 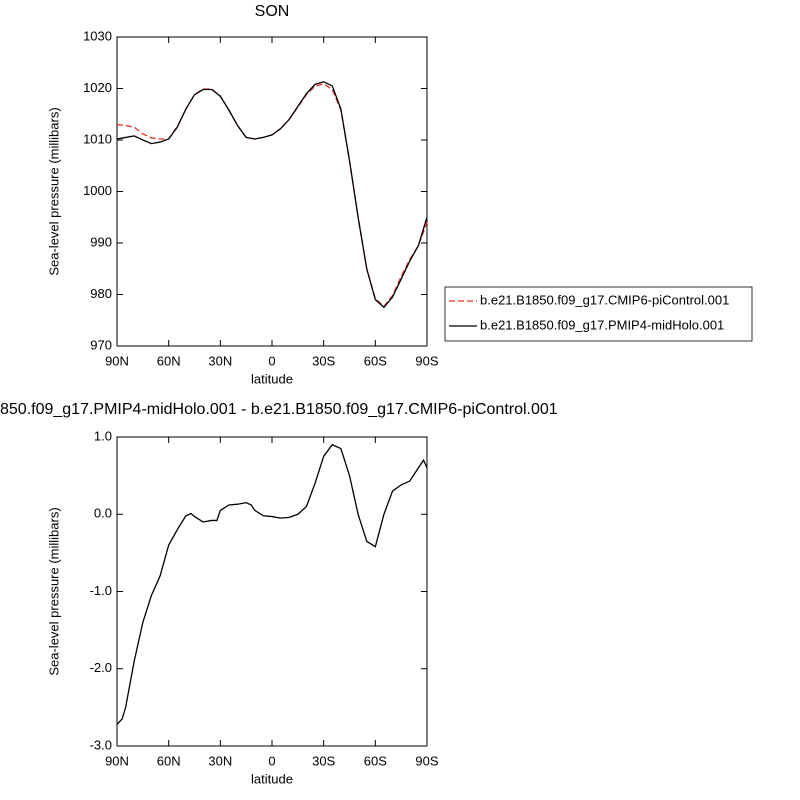 I want to click on legend-label: b.e21.B1850.f09_g17.CMIP6-piControl.001, so click(x=604, y=299).